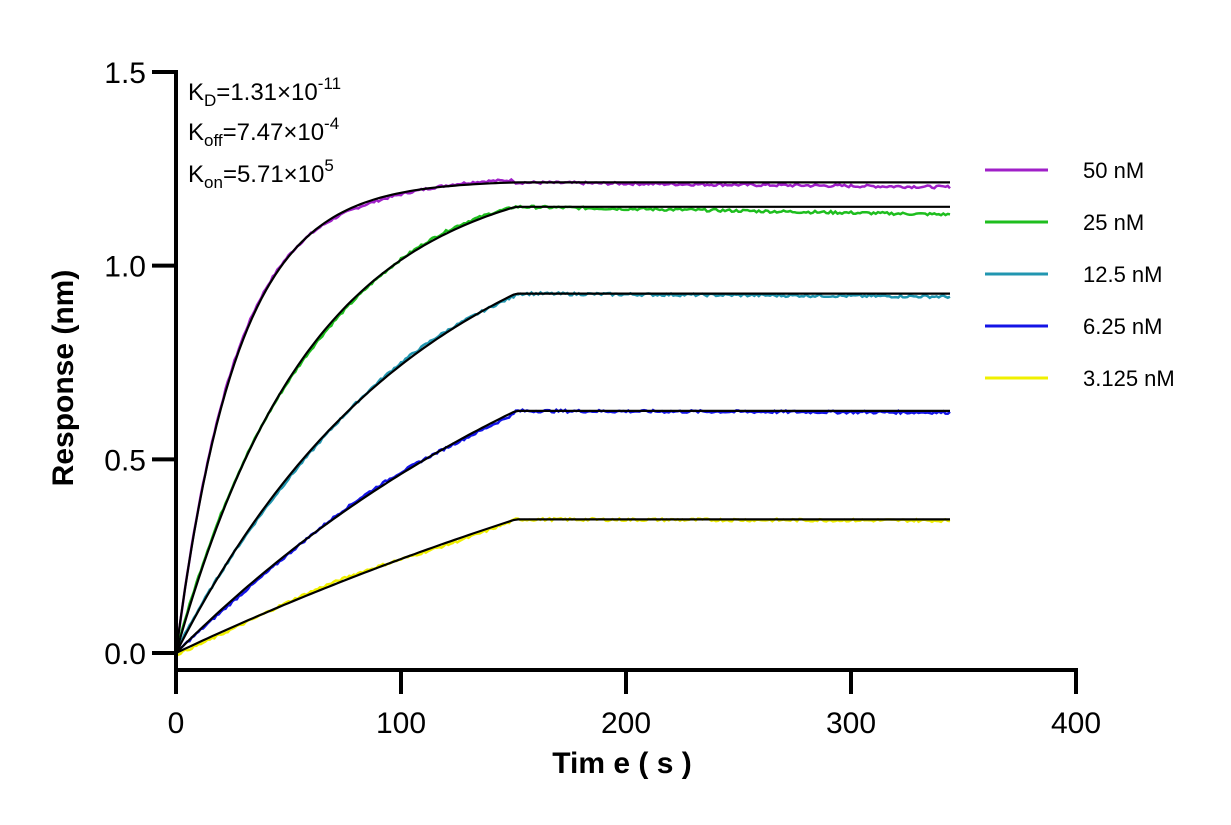  What do you see at coordinates (176, 723) in the screenshot?
I see `x-tick-label: 0` at bounding box center [176, 723].